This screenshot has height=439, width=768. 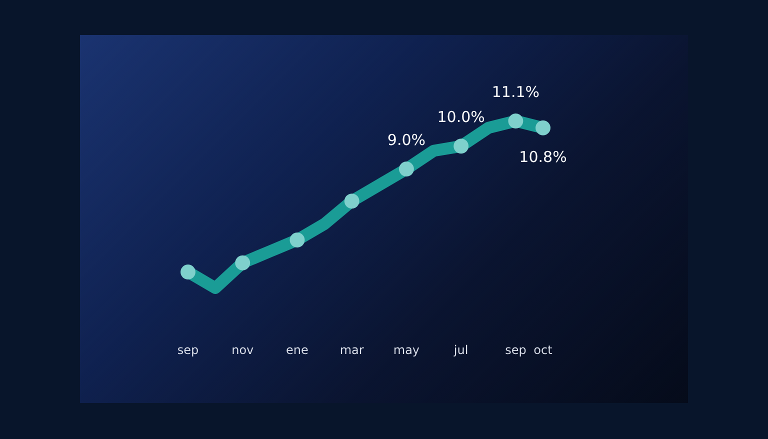 What do you see at coordinates (406, 140) in the screenshot?
I see `data-label: 9.0%` at bounding box center [406, 140].